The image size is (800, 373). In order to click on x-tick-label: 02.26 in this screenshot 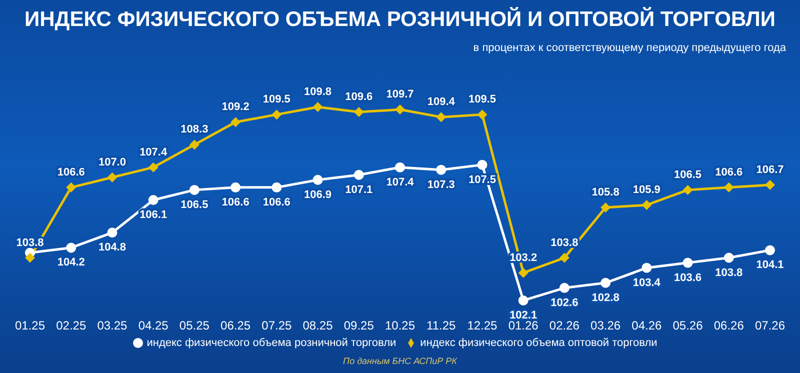, I will do `click(564, 325)`.